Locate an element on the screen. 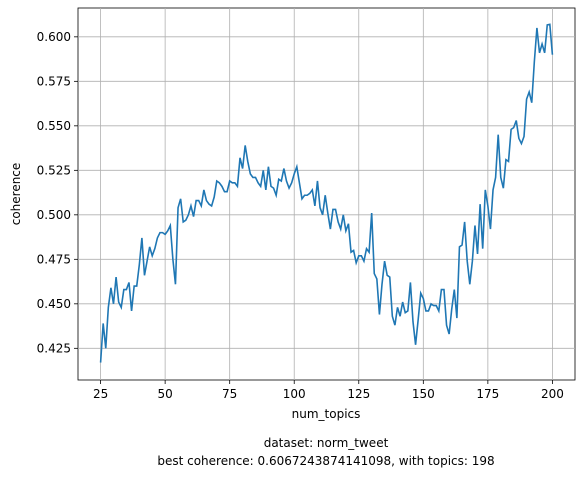 This screenshot has width=584, height=479. y-tick-label: 0.575 is located at coordinates (54, 81).